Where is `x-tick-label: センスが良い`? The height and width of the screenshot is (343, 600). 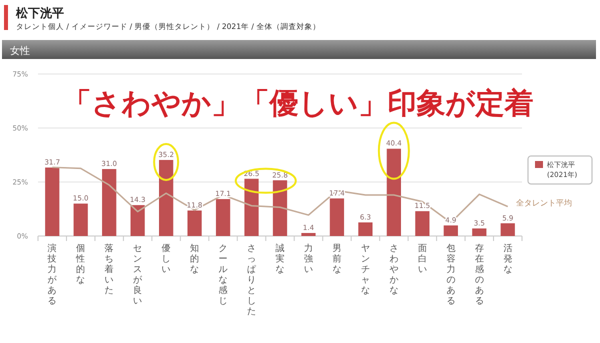
x-tick-label: センスが良い is located at coordinates (138, 275).